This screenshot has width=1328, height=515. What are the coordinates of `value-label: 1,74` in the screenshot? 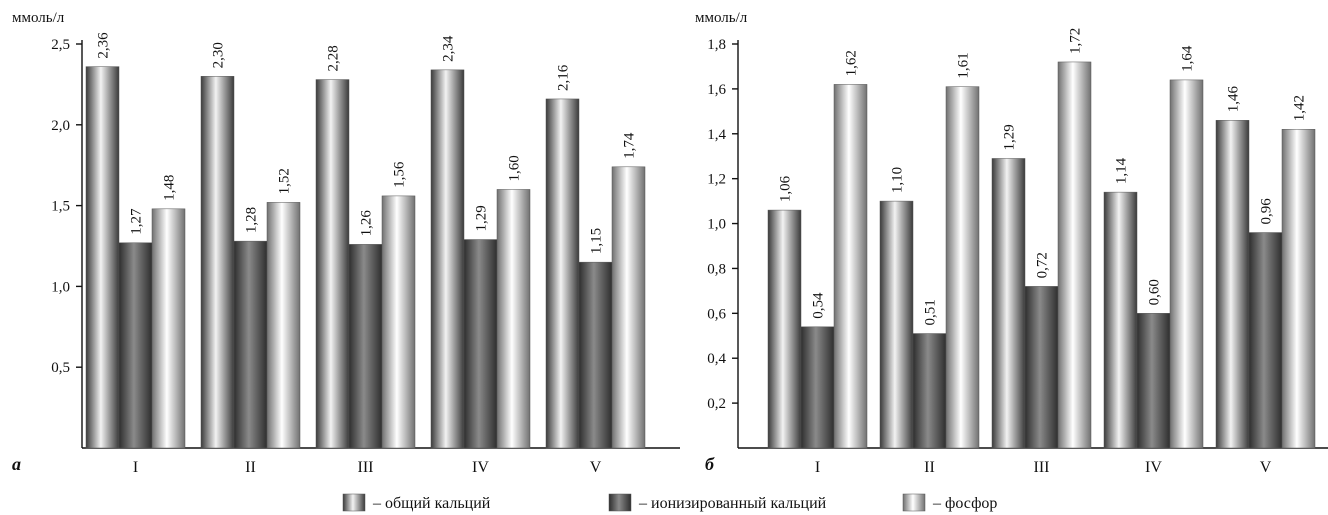 It's located at (630, 145).